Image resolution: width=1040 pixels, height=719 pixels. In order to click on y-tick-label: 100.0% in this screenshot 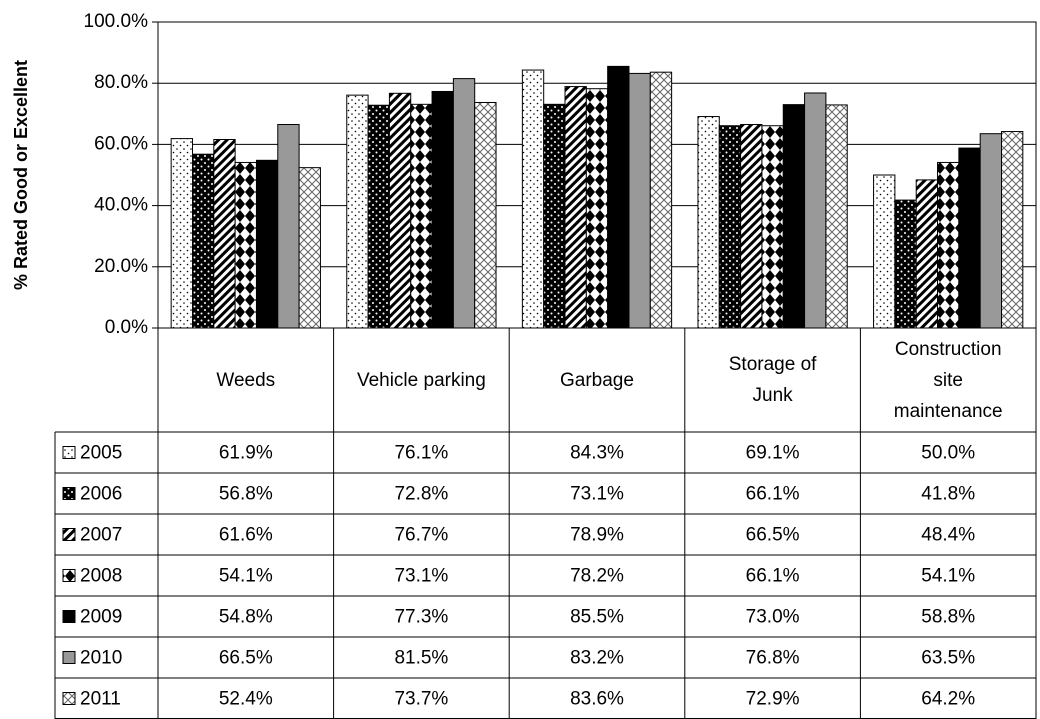, I will do `click(116, 21)`.